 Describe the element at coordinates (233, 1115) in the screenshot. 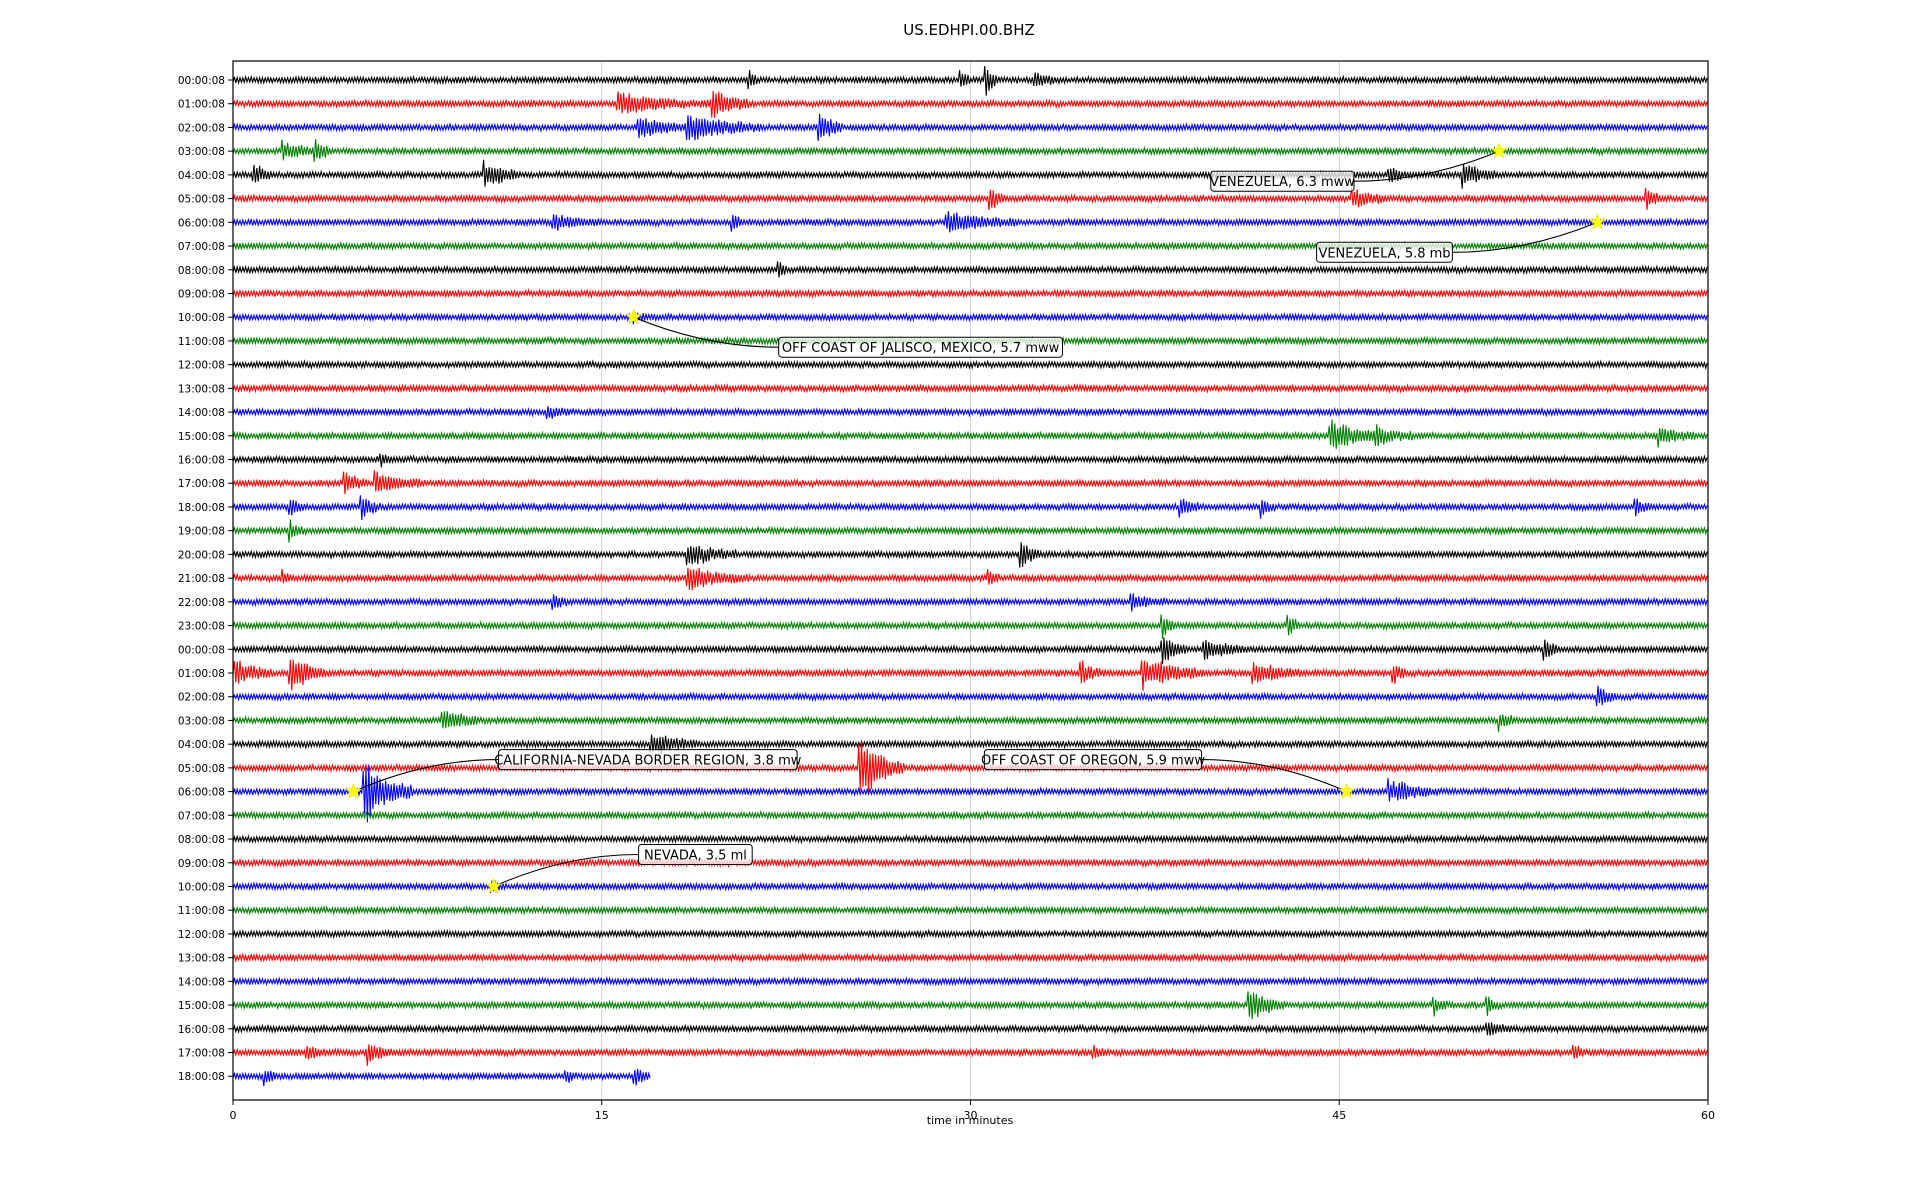

I see `x-tick-label: 0` at that location.